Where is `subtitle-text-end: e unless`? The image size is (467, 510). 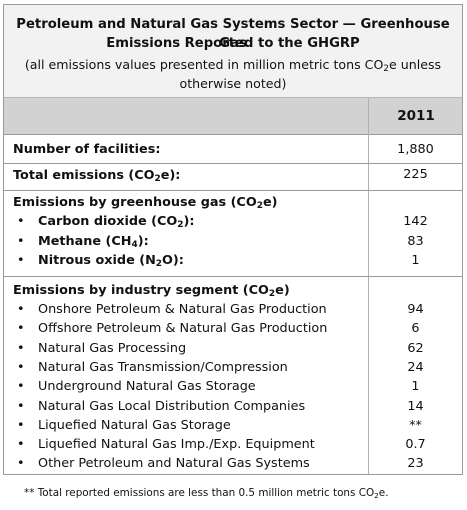
subtitle-text-end: e unless is located at coordinates (415, 64).